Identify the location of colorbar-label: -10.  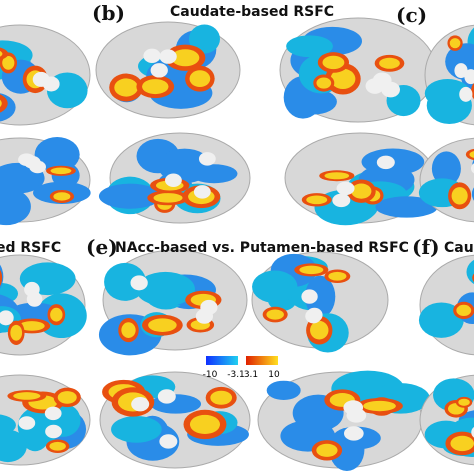
(210, 375).